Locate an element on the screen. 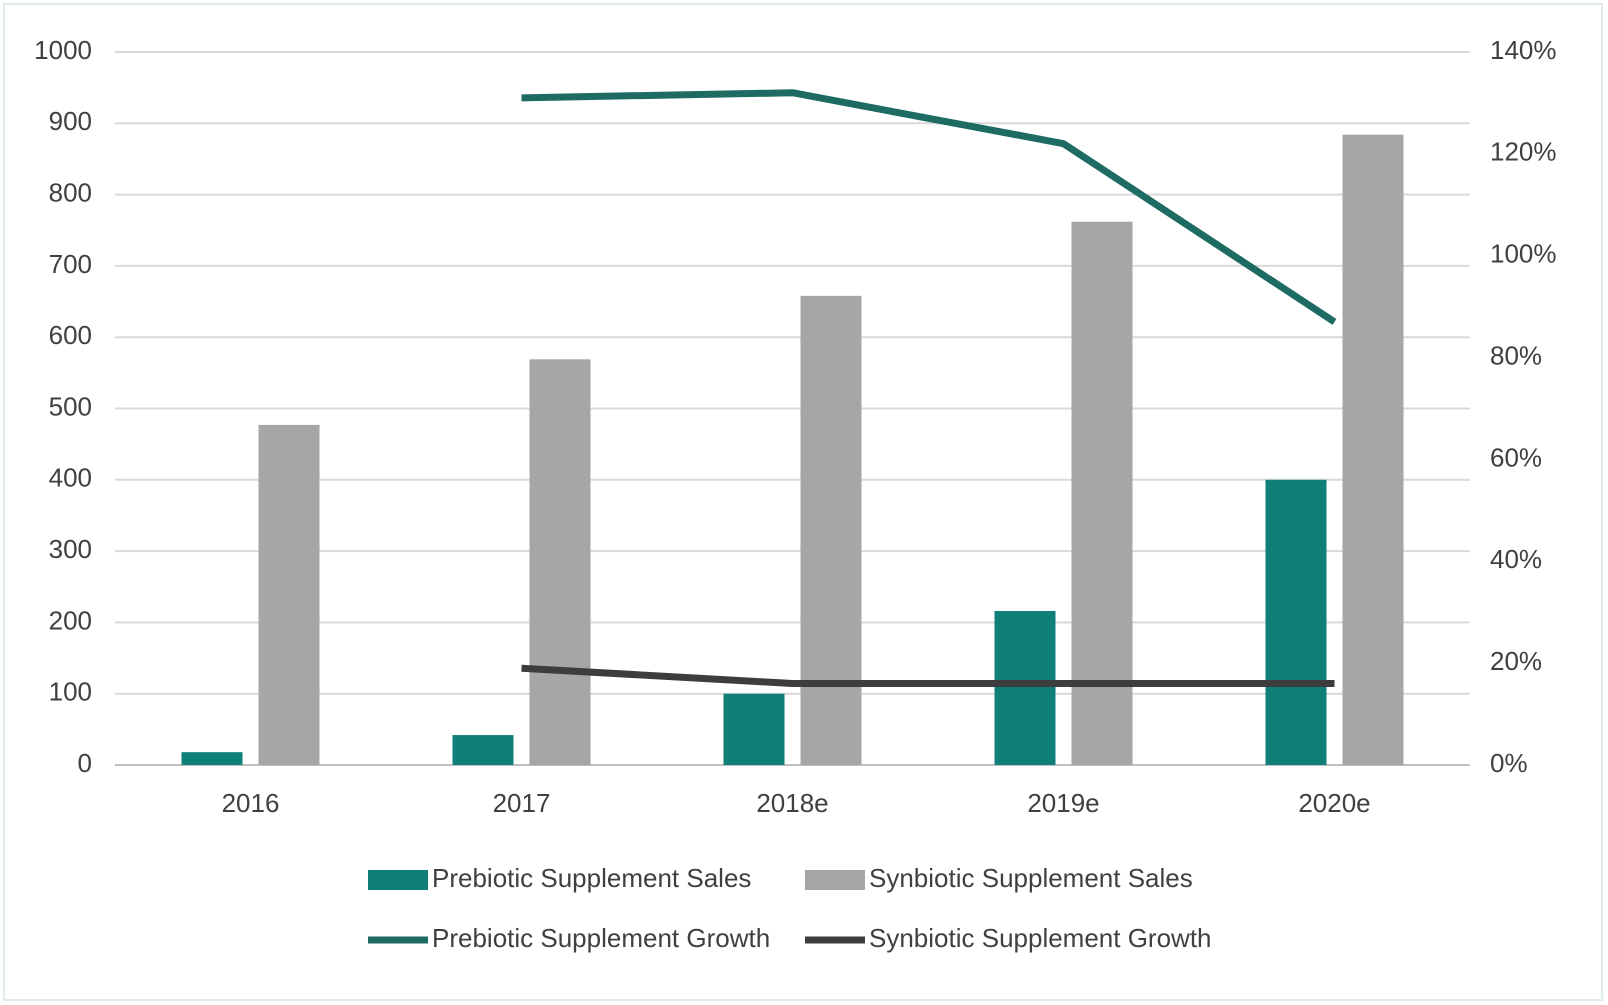 The width and height of the screenshot is (1608, 1005). y2-tick-label: 100% is located at coordinates (1523, 254).